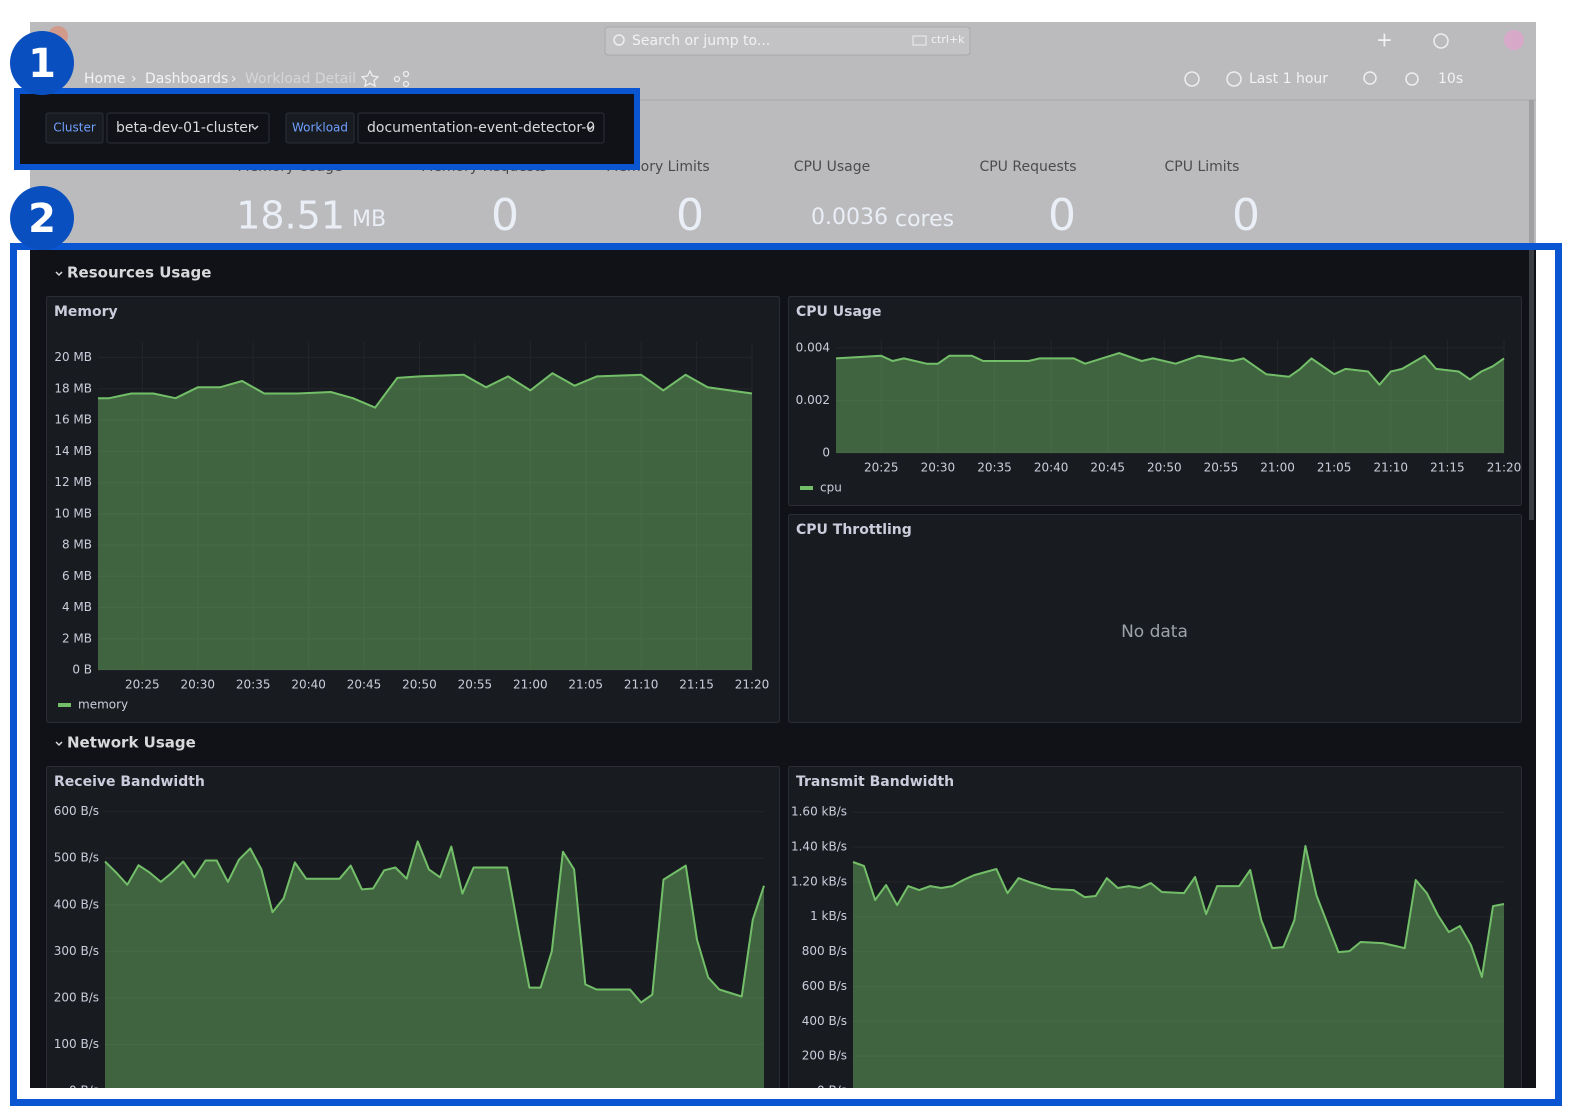 This screenshot has width=1580, height=1120. What do you see at coordinates (186, 79) in the screenshot?
I see `breadcrumb-item: Dashboards` at bounding box center [186, 79].